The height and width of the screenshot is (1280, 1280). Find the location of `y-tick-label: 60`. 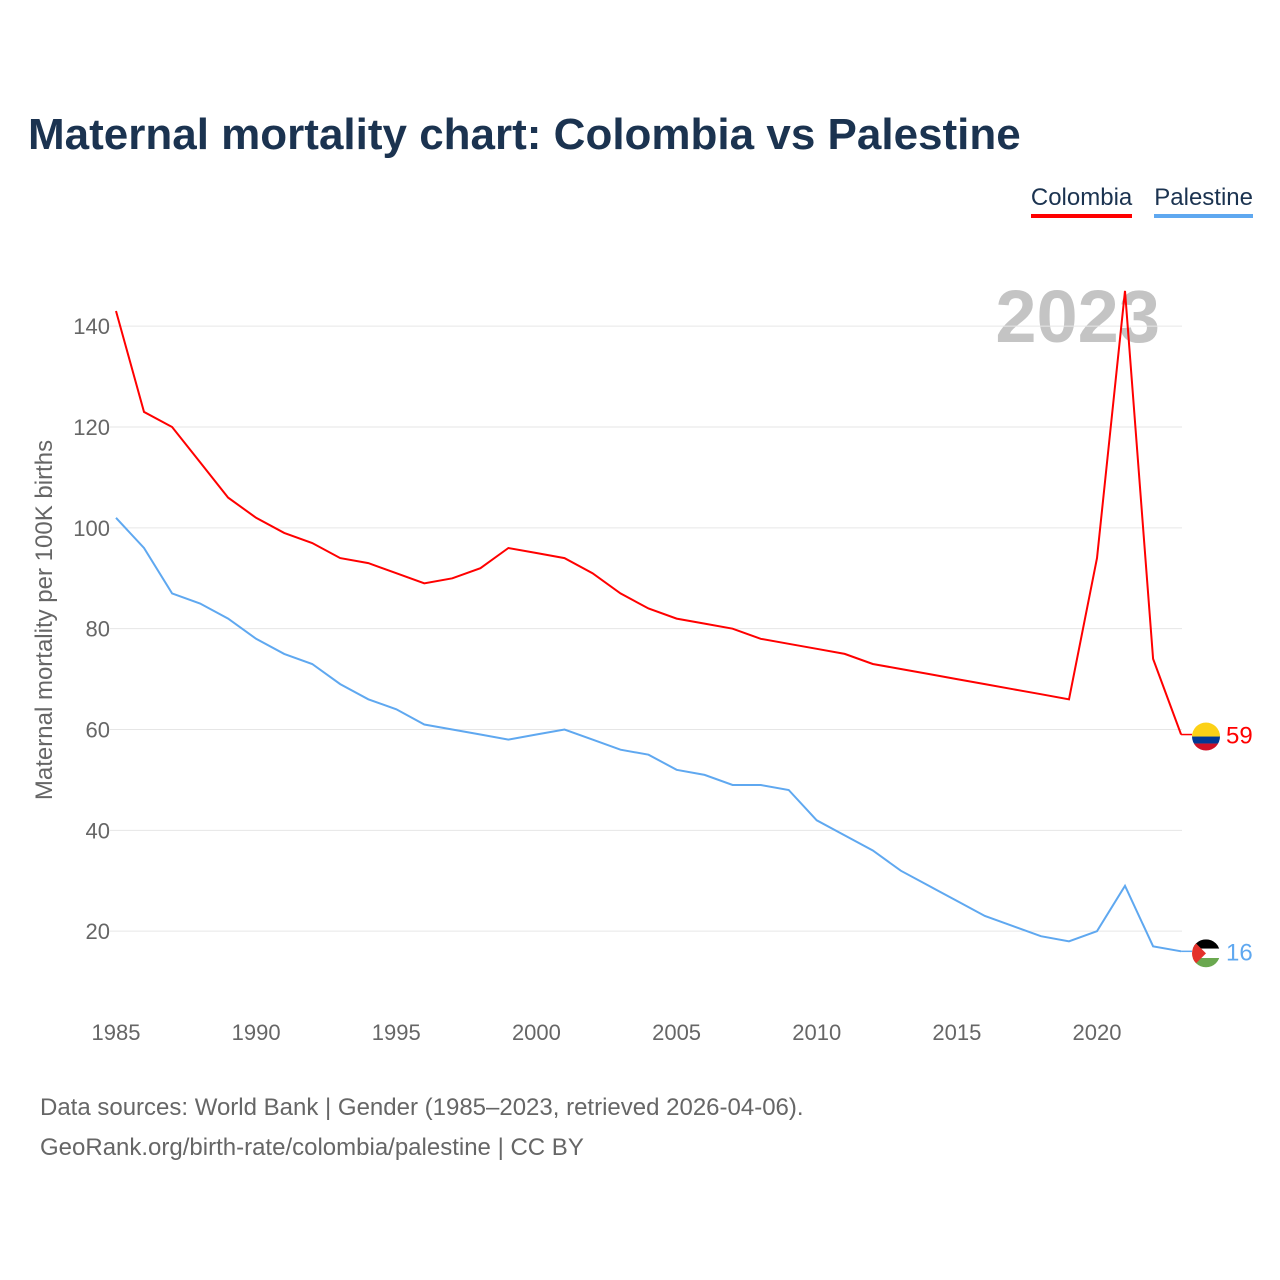

y-tick-label: 60 is located at coordinates (98, 730).